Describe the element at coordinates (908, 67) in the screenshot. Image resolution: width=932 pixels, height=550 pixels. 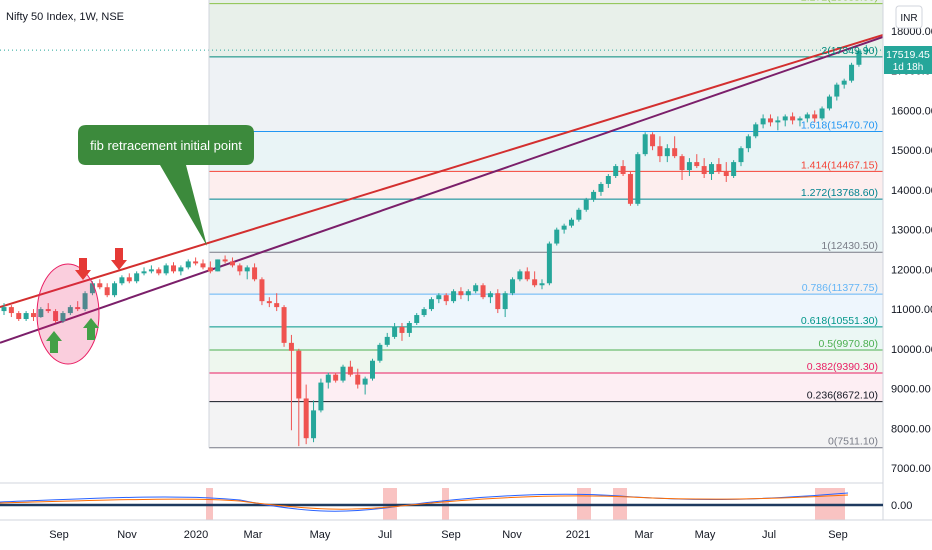
I see `bar-countdown: 1d 18h` at that location.